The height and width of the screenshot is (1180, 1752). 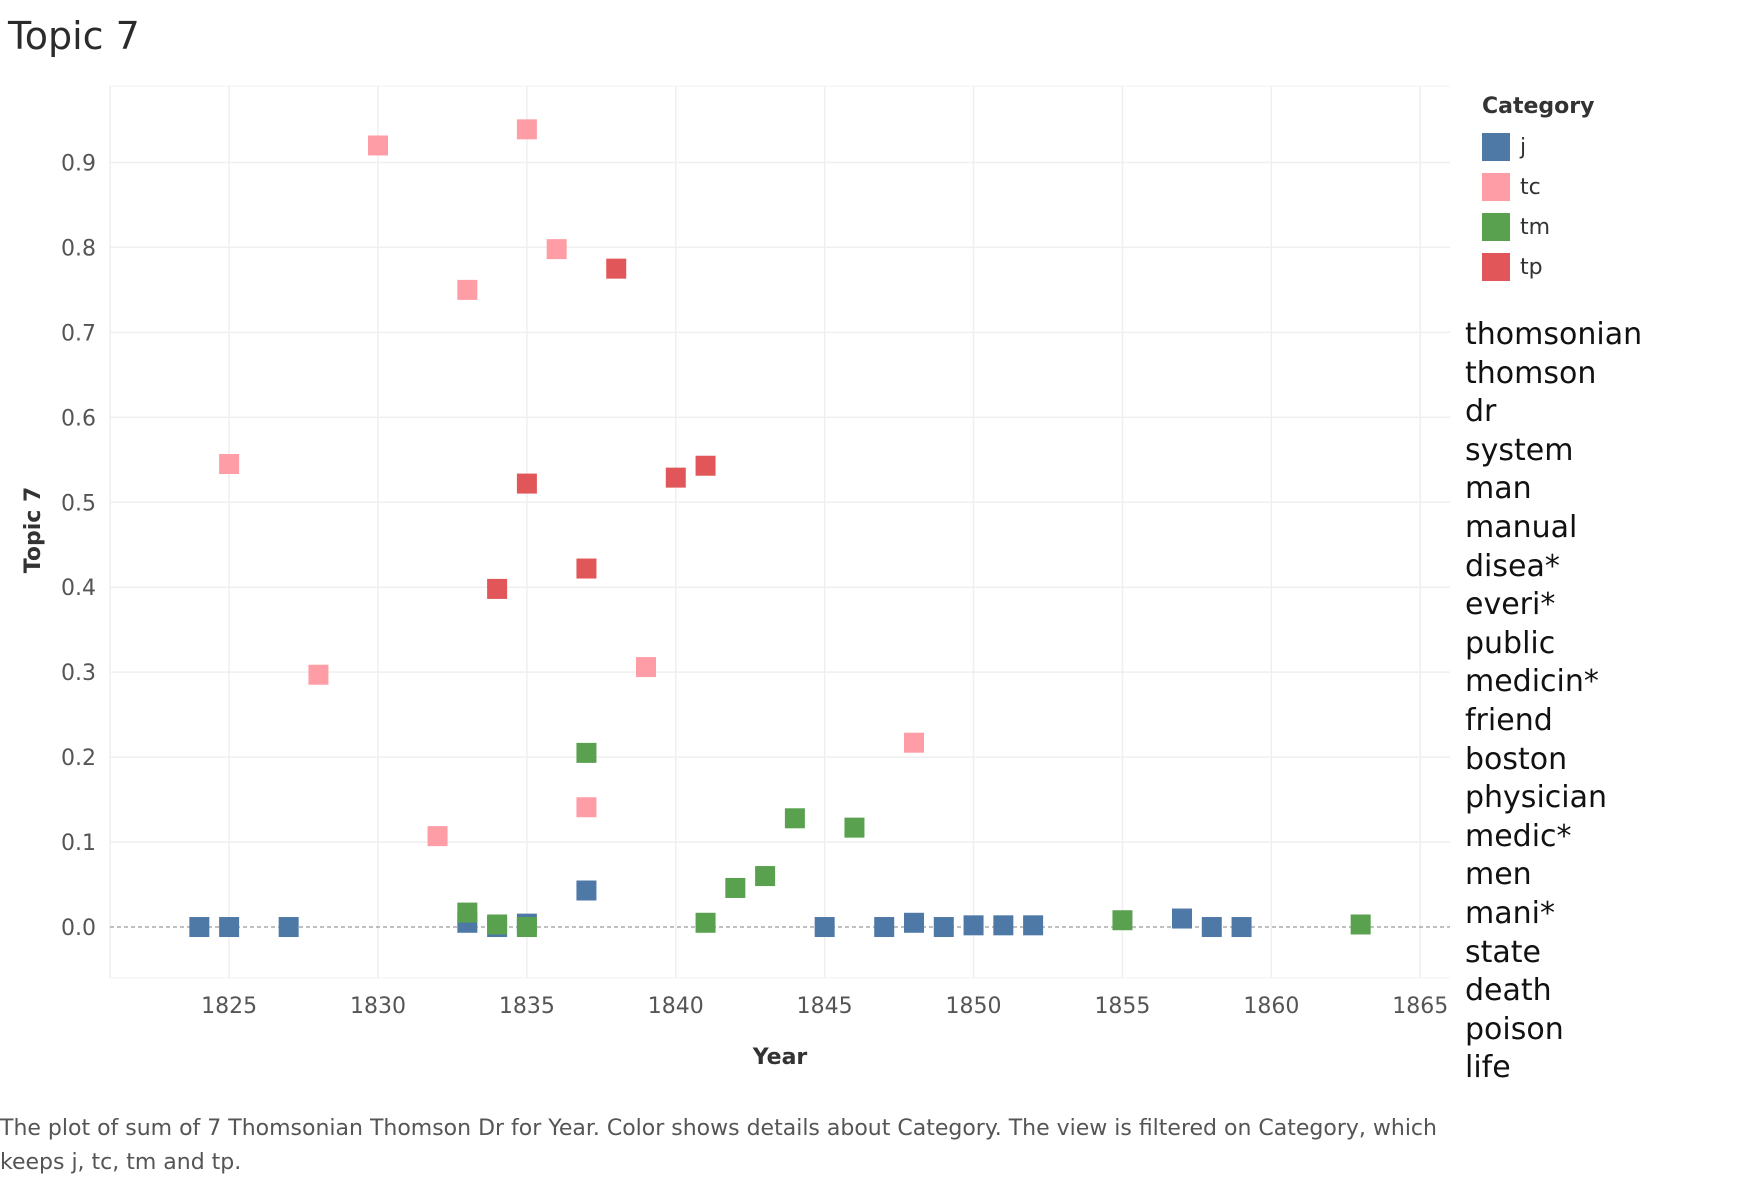 I want to click on x-tick-label: 1830, so click(x=378, y=1006).